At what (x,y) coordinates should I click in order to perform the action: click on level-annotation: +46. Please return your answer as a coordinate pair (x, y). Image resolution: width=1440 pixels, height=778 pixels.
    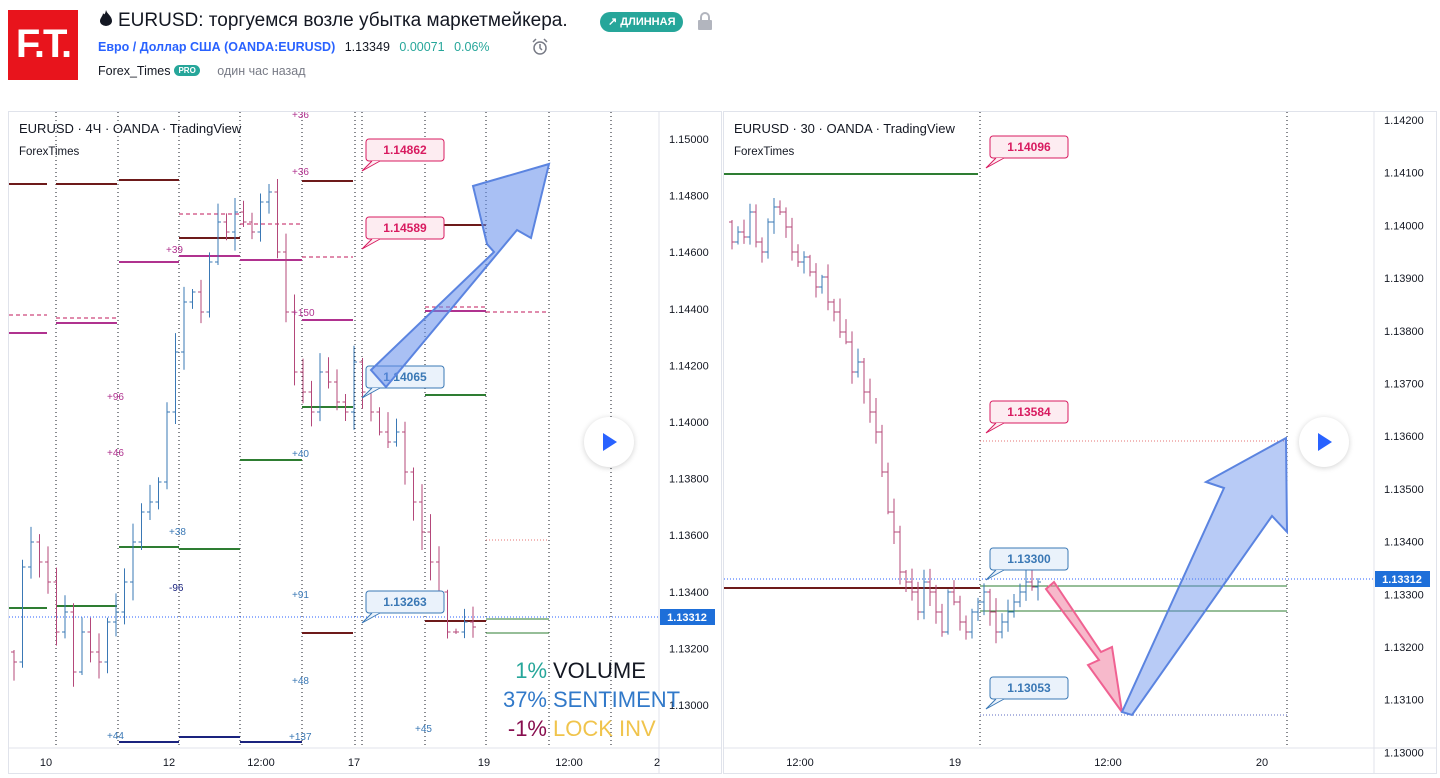
    Looking at the image, I should click on (115, 453).